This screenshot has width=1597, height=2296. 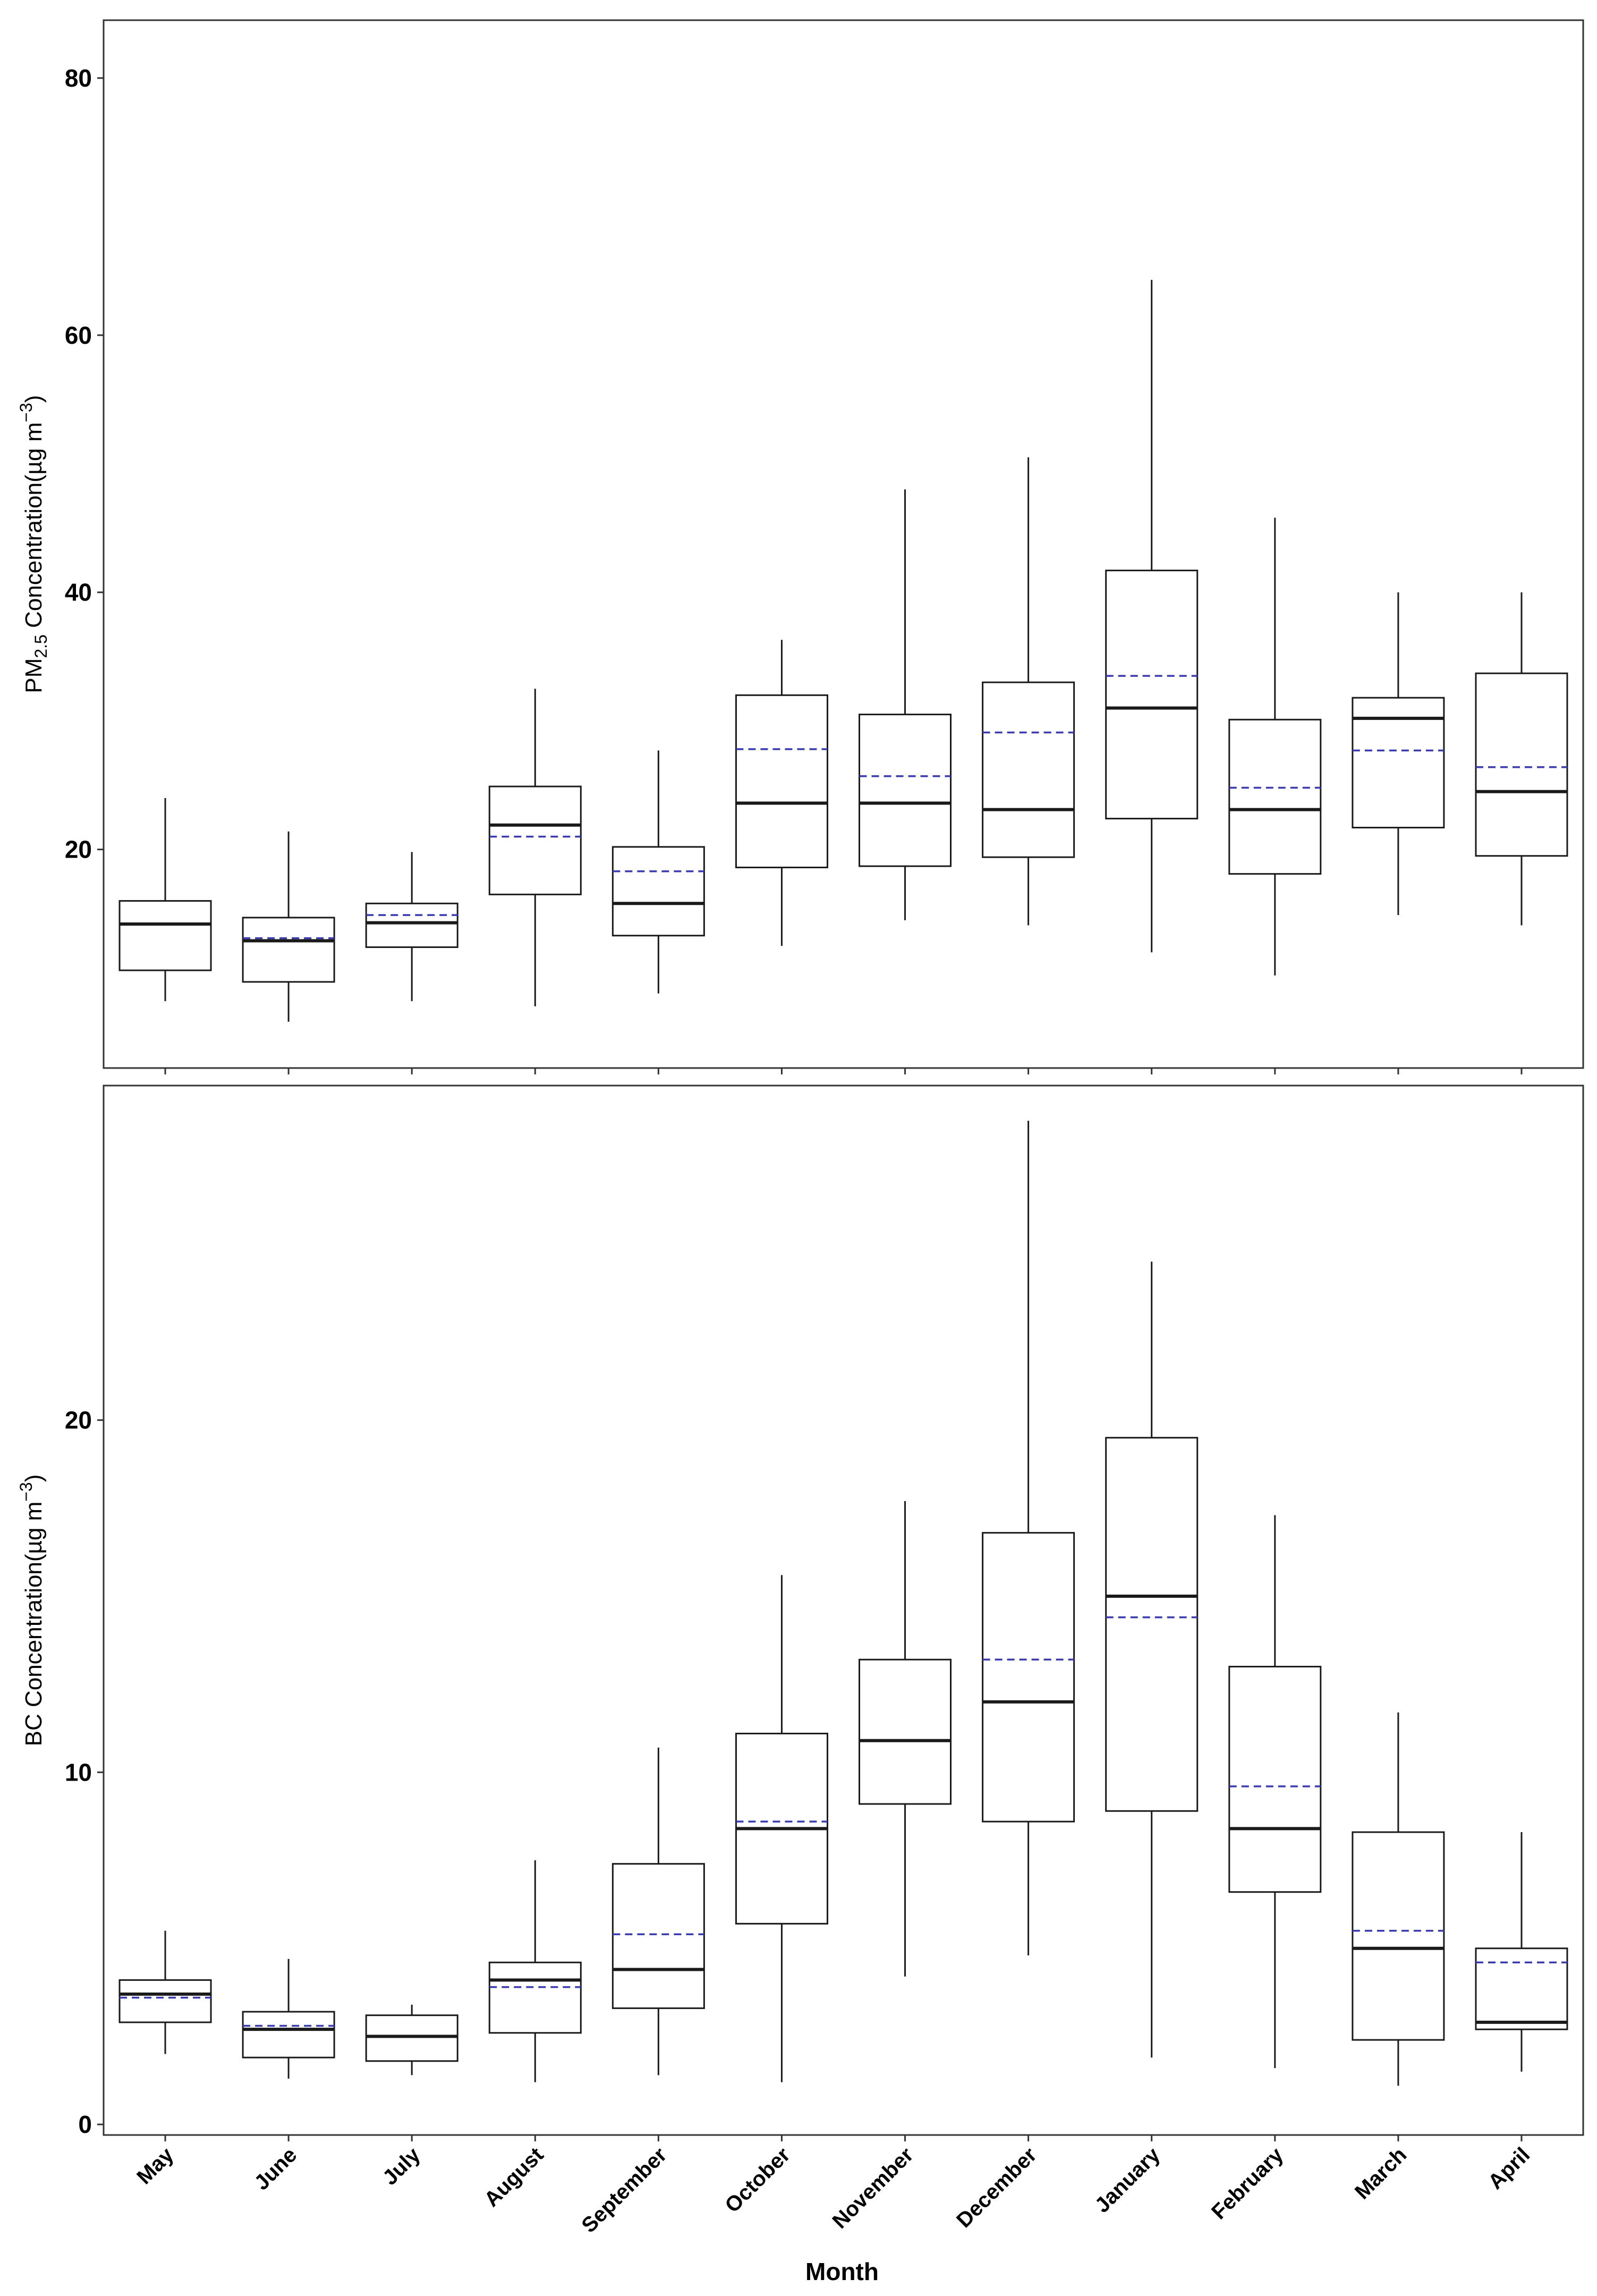 What do you see at coordinates (782, 781) in the screenshot?
I see `pm25-iqr-october` at bounding box center [782, 781].